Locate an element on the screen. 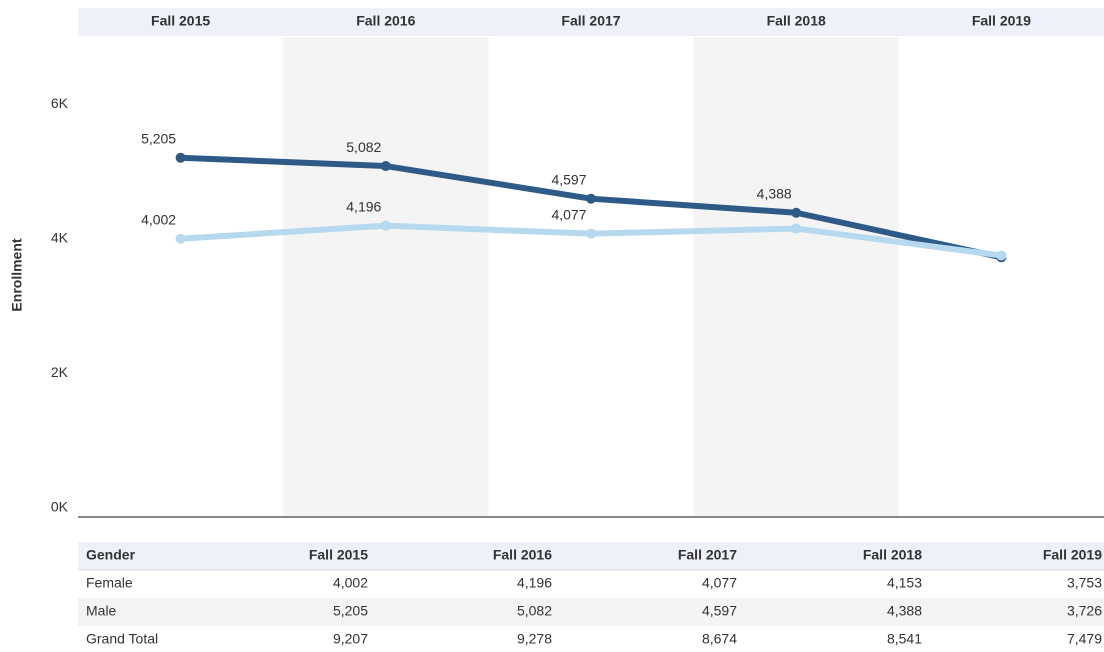 The width and height of the screenshot is (1104, 652). table-header: Fall 2018 is located at coordinates (892, 555).